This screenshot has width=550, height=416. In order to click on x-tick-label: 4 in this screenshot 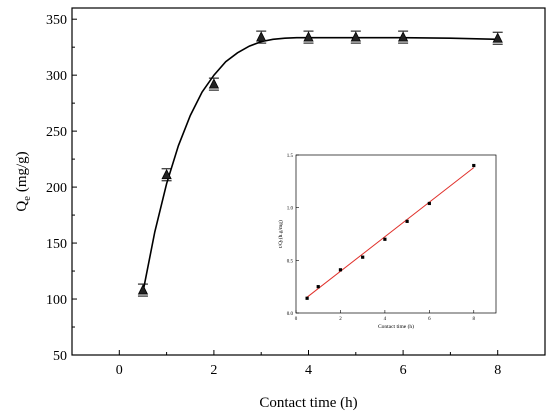, I will do `click(308, 370)`.